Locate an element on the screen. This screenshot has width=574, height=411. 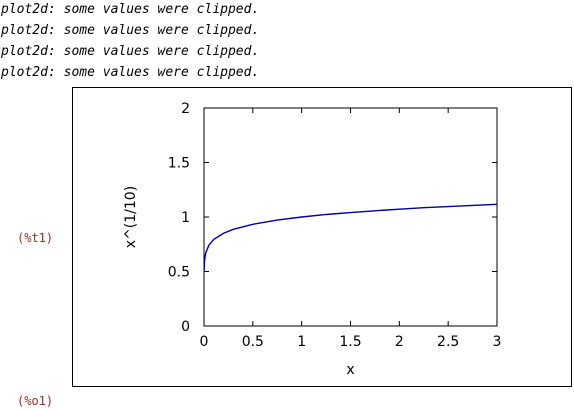
x-tick-label: 1 is located at coordinates (301, 342).